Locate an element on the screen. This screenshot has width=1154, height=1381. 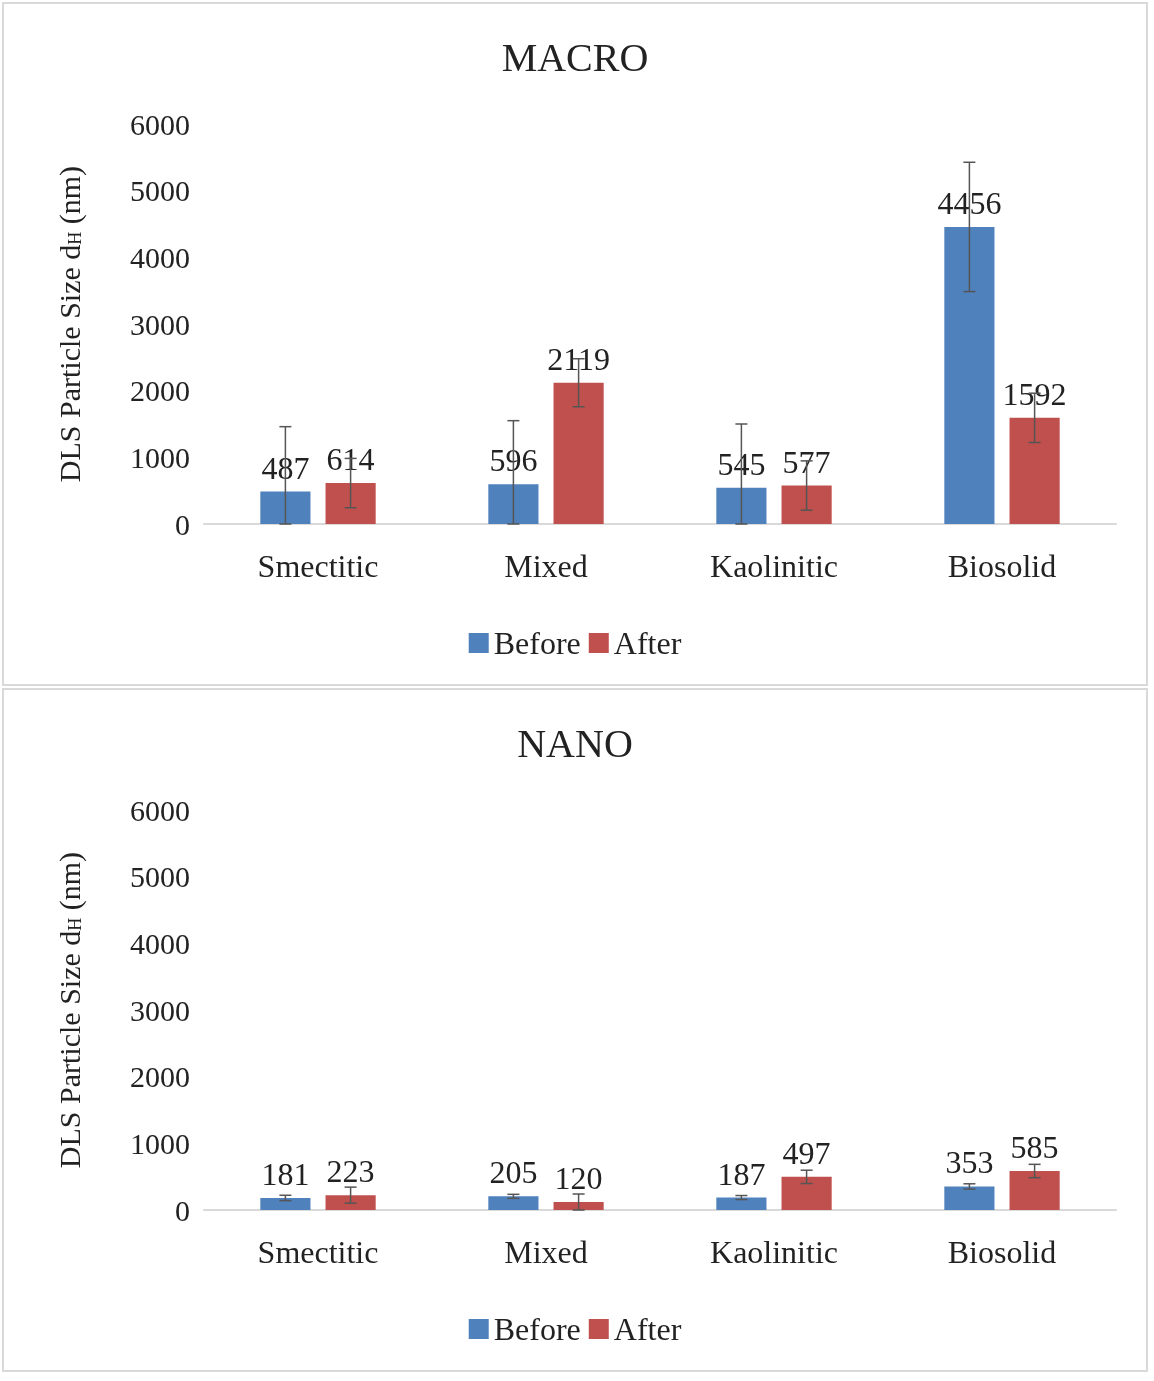
chart-title: NANO is located at coordinates (575, 743).